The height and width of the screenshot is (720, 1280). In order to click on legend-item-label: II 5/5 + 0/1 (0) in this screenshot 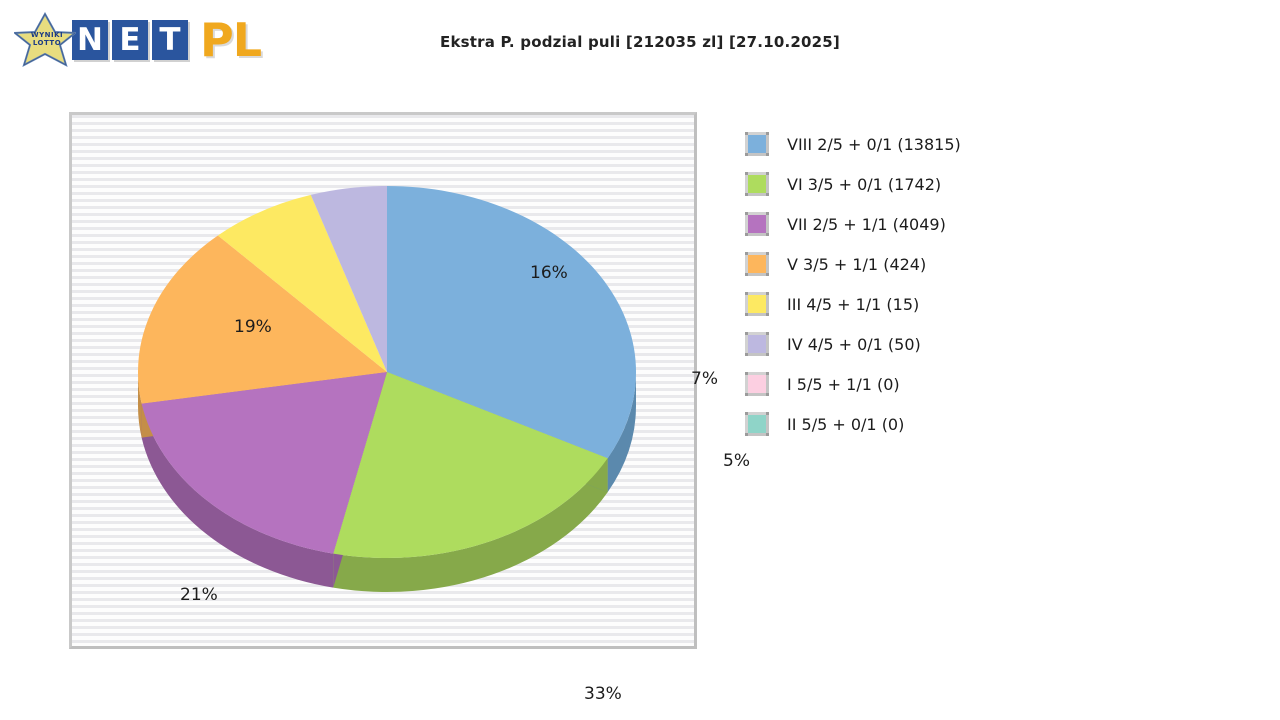, I will do `click(846, 424)`.